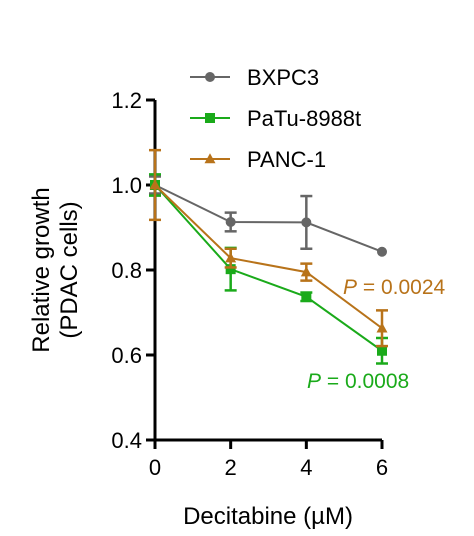 The width and height of the screenshot is (474, 536). What do you see at coordinates (365, 381) in the screenshot?
I see `p-value: = 0.0008` at bounding box center [365, 381].